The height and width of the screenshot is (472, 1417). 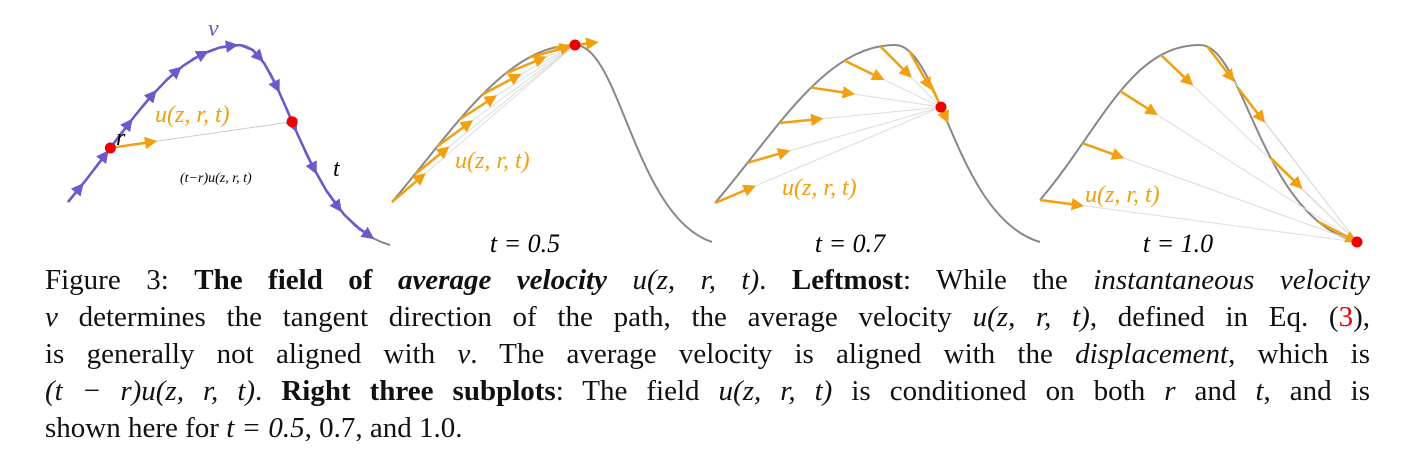 I want to click on text: , and, so click(x=387, y=428).